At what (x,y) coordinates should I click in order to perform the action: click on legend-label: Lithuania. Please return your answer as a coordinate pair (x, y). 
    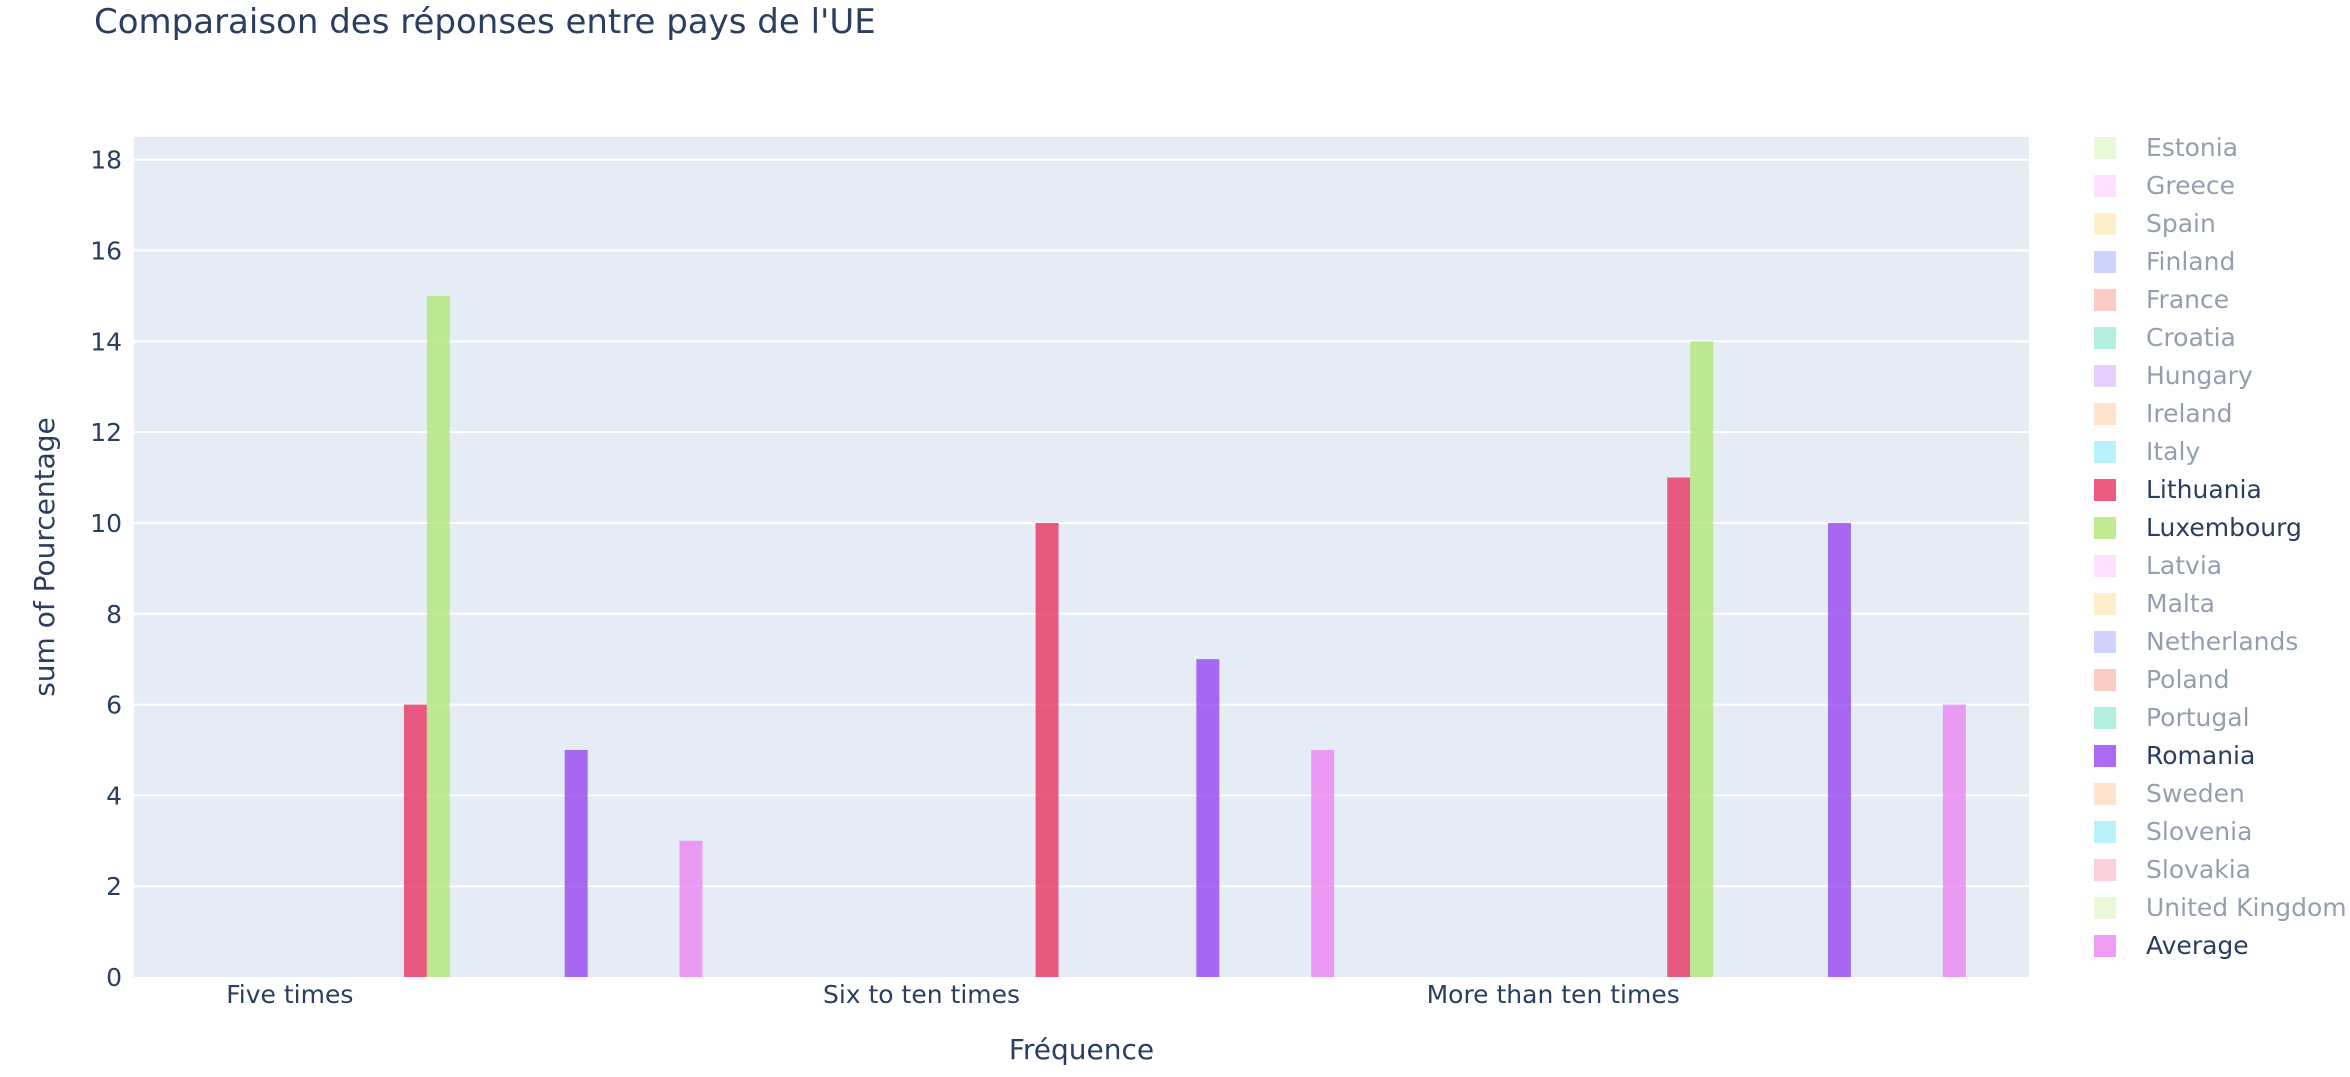
    Looking at the image, I should click on (2204, 489).